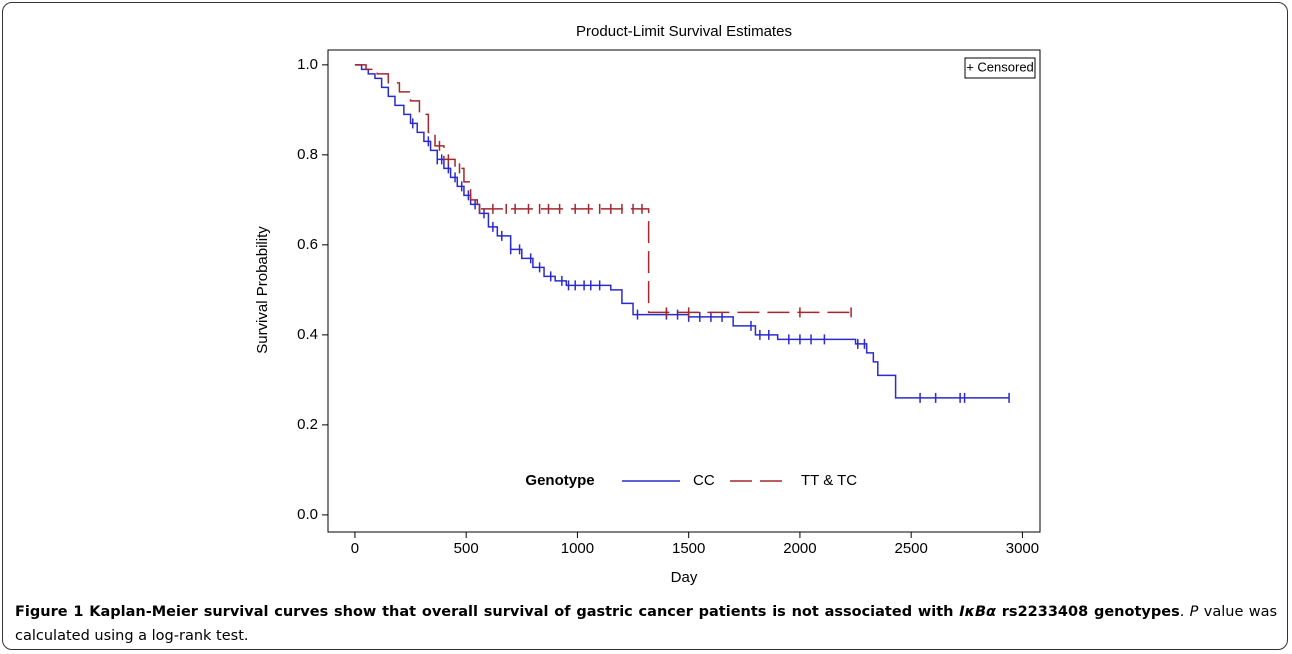 This screenshot has height=654, width=1292. I want to click on caption-label: Figure 1, so click(49, 612).